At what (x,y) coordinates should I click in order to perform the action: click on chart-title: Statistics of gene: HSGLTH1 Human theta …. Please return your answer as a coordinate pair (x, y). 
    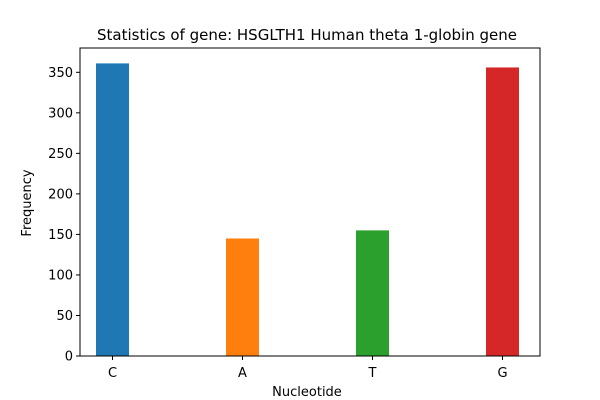
    Looking at the image, I should click on (307, 35).